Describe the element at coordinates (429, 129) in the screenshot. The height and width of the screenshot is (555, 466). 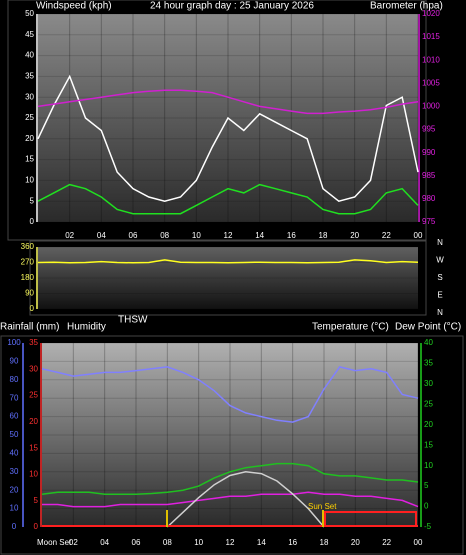
I see `y2-tick-label: 995` at that location.